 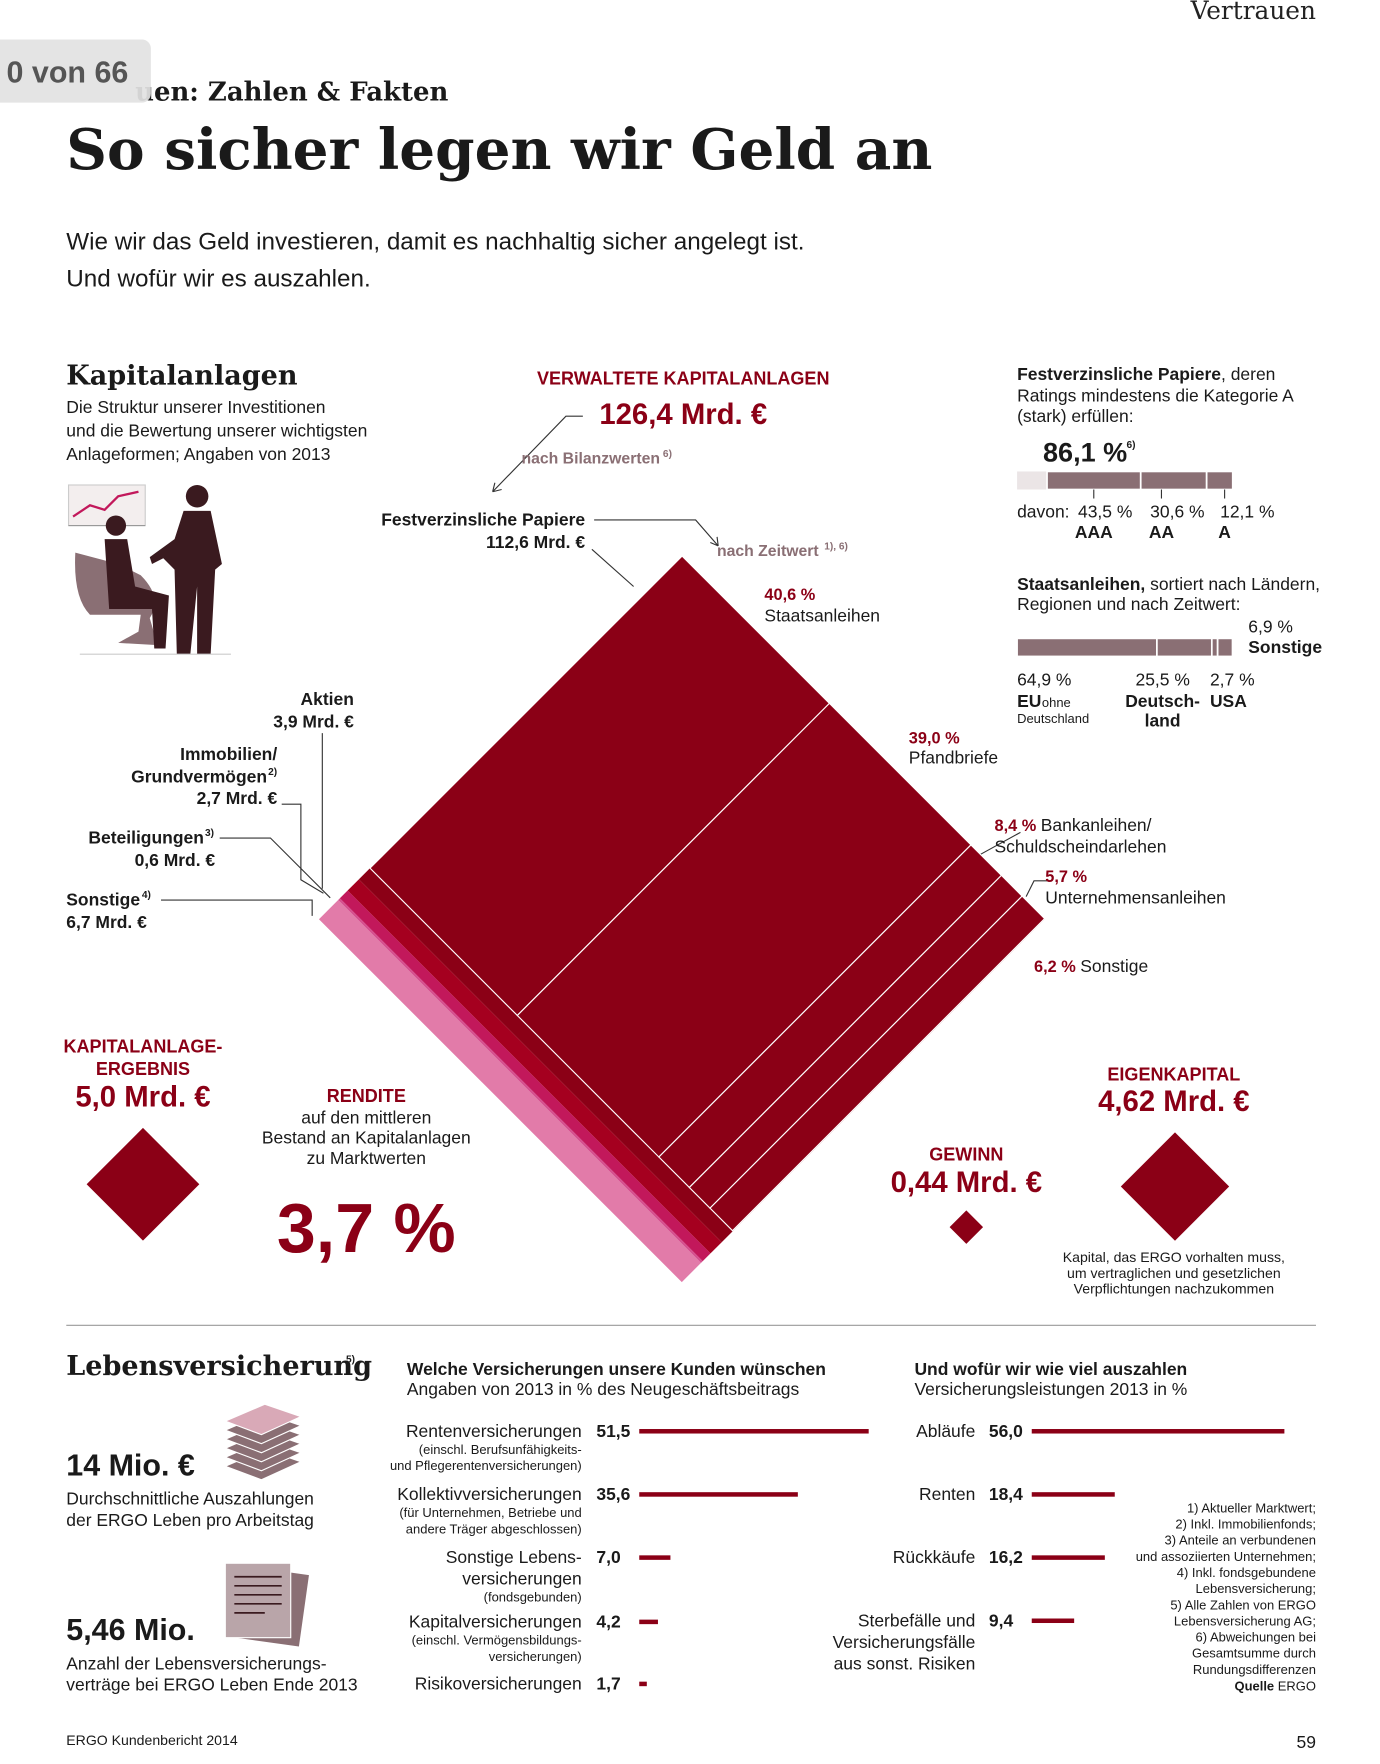 What do you see at coordinates (219, 1366) in the screenshot?
I see `section-heading: Lebensversicherung` at bounding box center [219, 1366].